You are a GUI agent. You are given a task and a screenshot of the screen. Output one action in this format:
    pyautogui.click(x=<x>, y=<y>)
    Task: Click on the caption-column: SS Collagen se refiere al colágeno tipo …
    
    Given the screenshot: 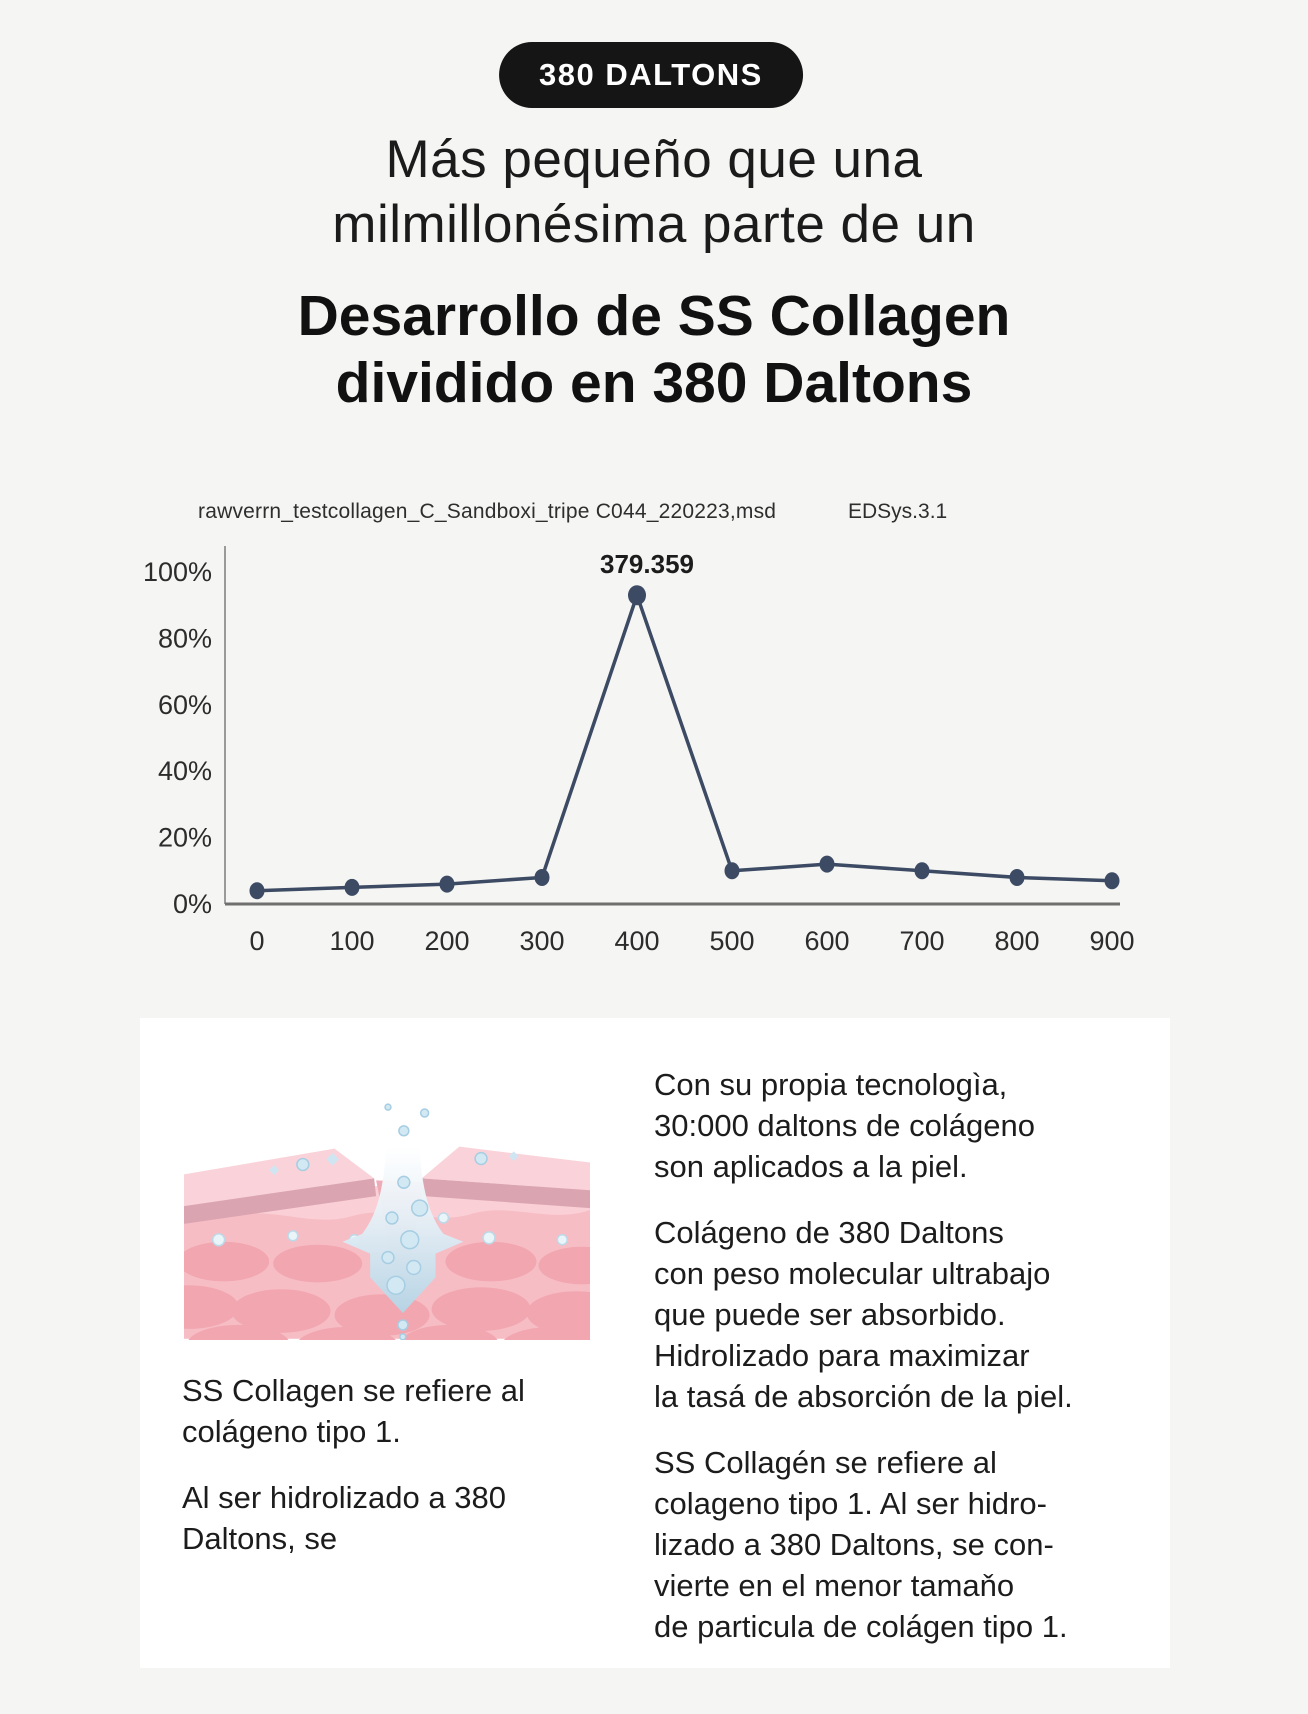 What is the action you would take?
    pyautogui.click(x=417, y=1477)
    